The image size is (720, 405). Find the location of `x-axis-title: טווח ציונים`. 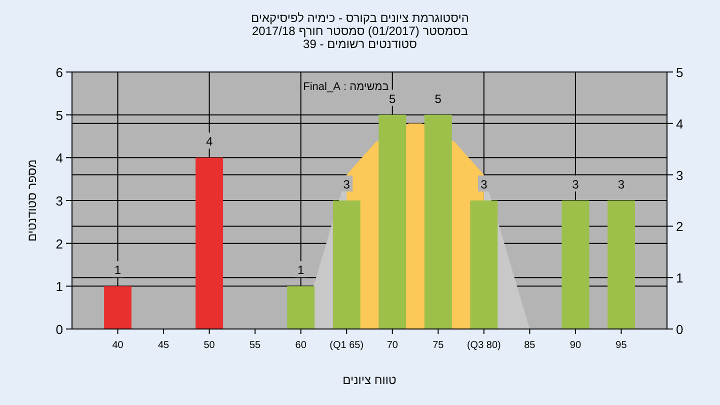

x-axis-title: טווח ציונים is located at coordinates (369, 380).